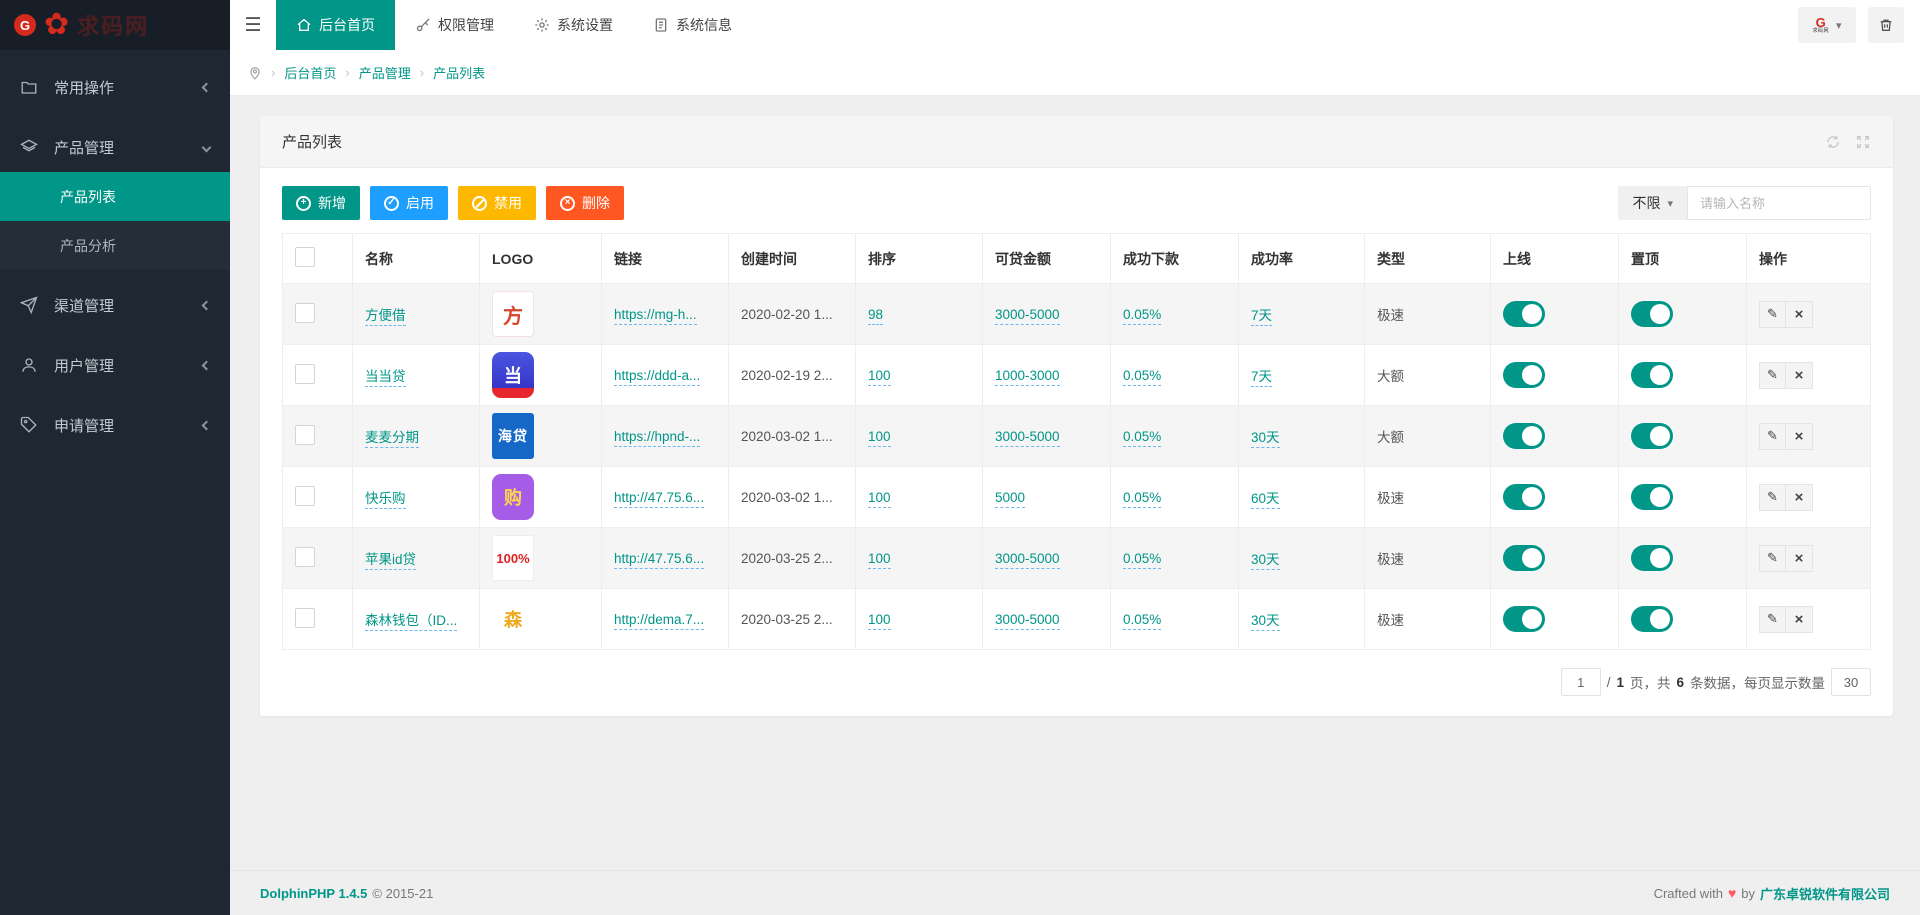 The height and width of the screenshot is (915, 1920). I want to click on hamburger-menu-icon: ☰, so click(253, 25).